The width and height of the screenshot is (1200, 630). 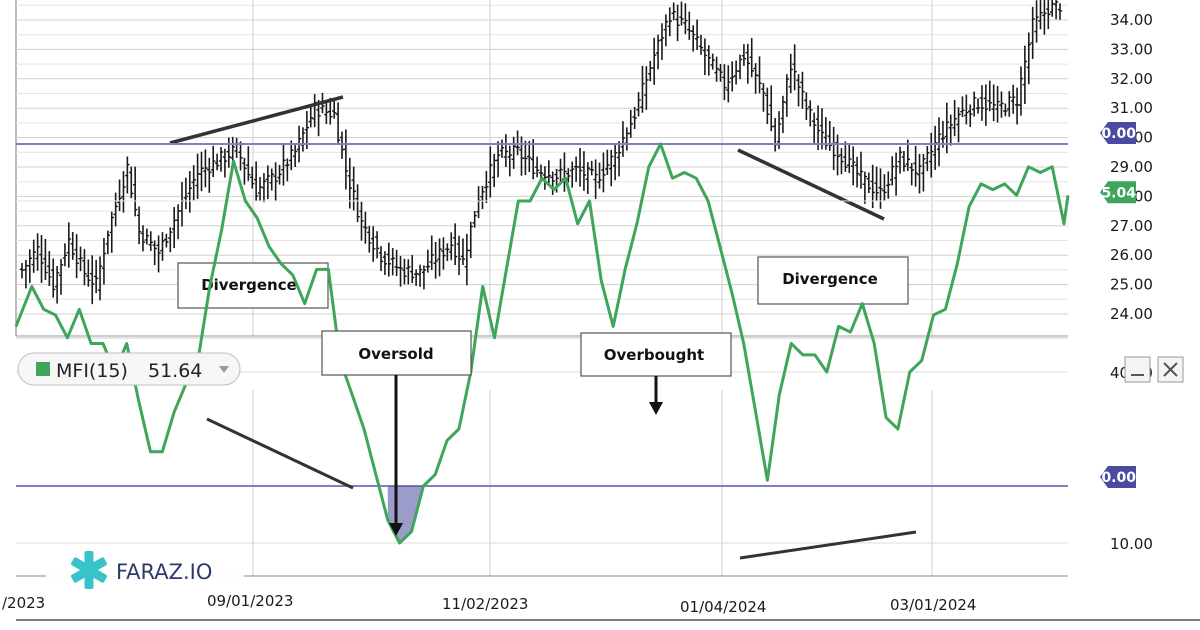 I want to click on mfi-indicator-selector: MFI(15) 51.64, so click(x=129, y=369).